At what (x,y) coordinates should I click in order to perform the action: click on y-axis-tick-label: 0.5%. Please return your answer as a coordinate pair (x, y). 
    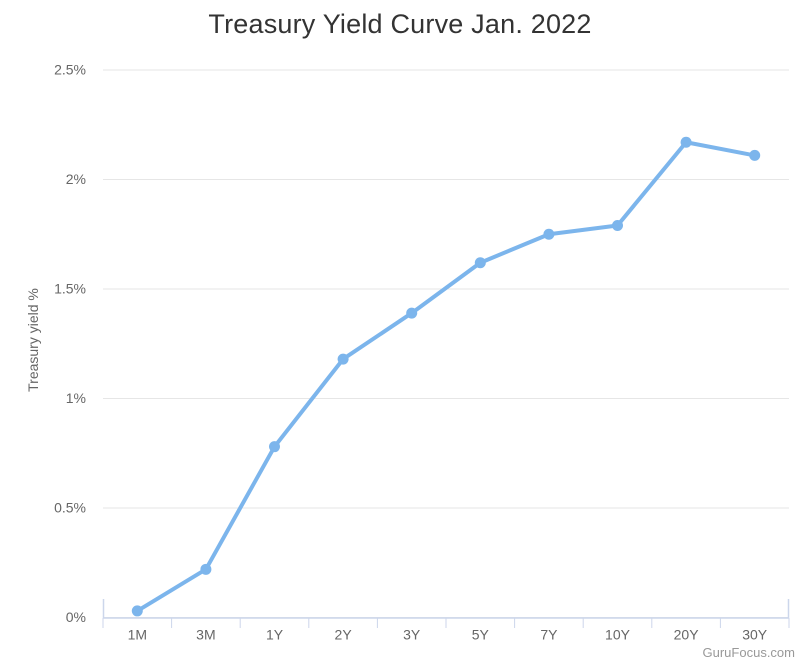
    Looking at the image, I should click on (70, 508).